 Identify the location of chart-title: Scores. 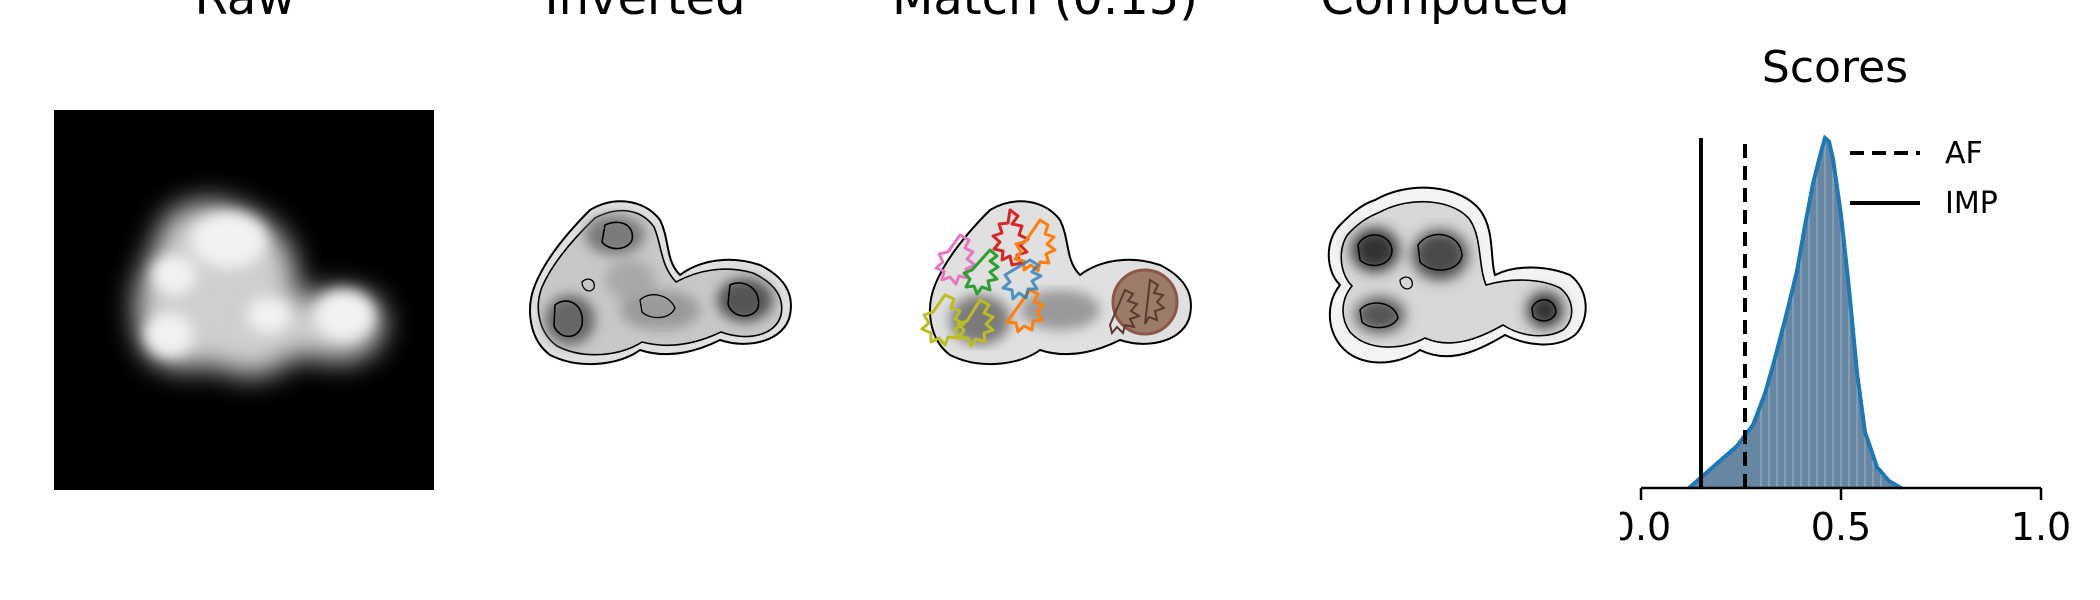
(1835, 67).